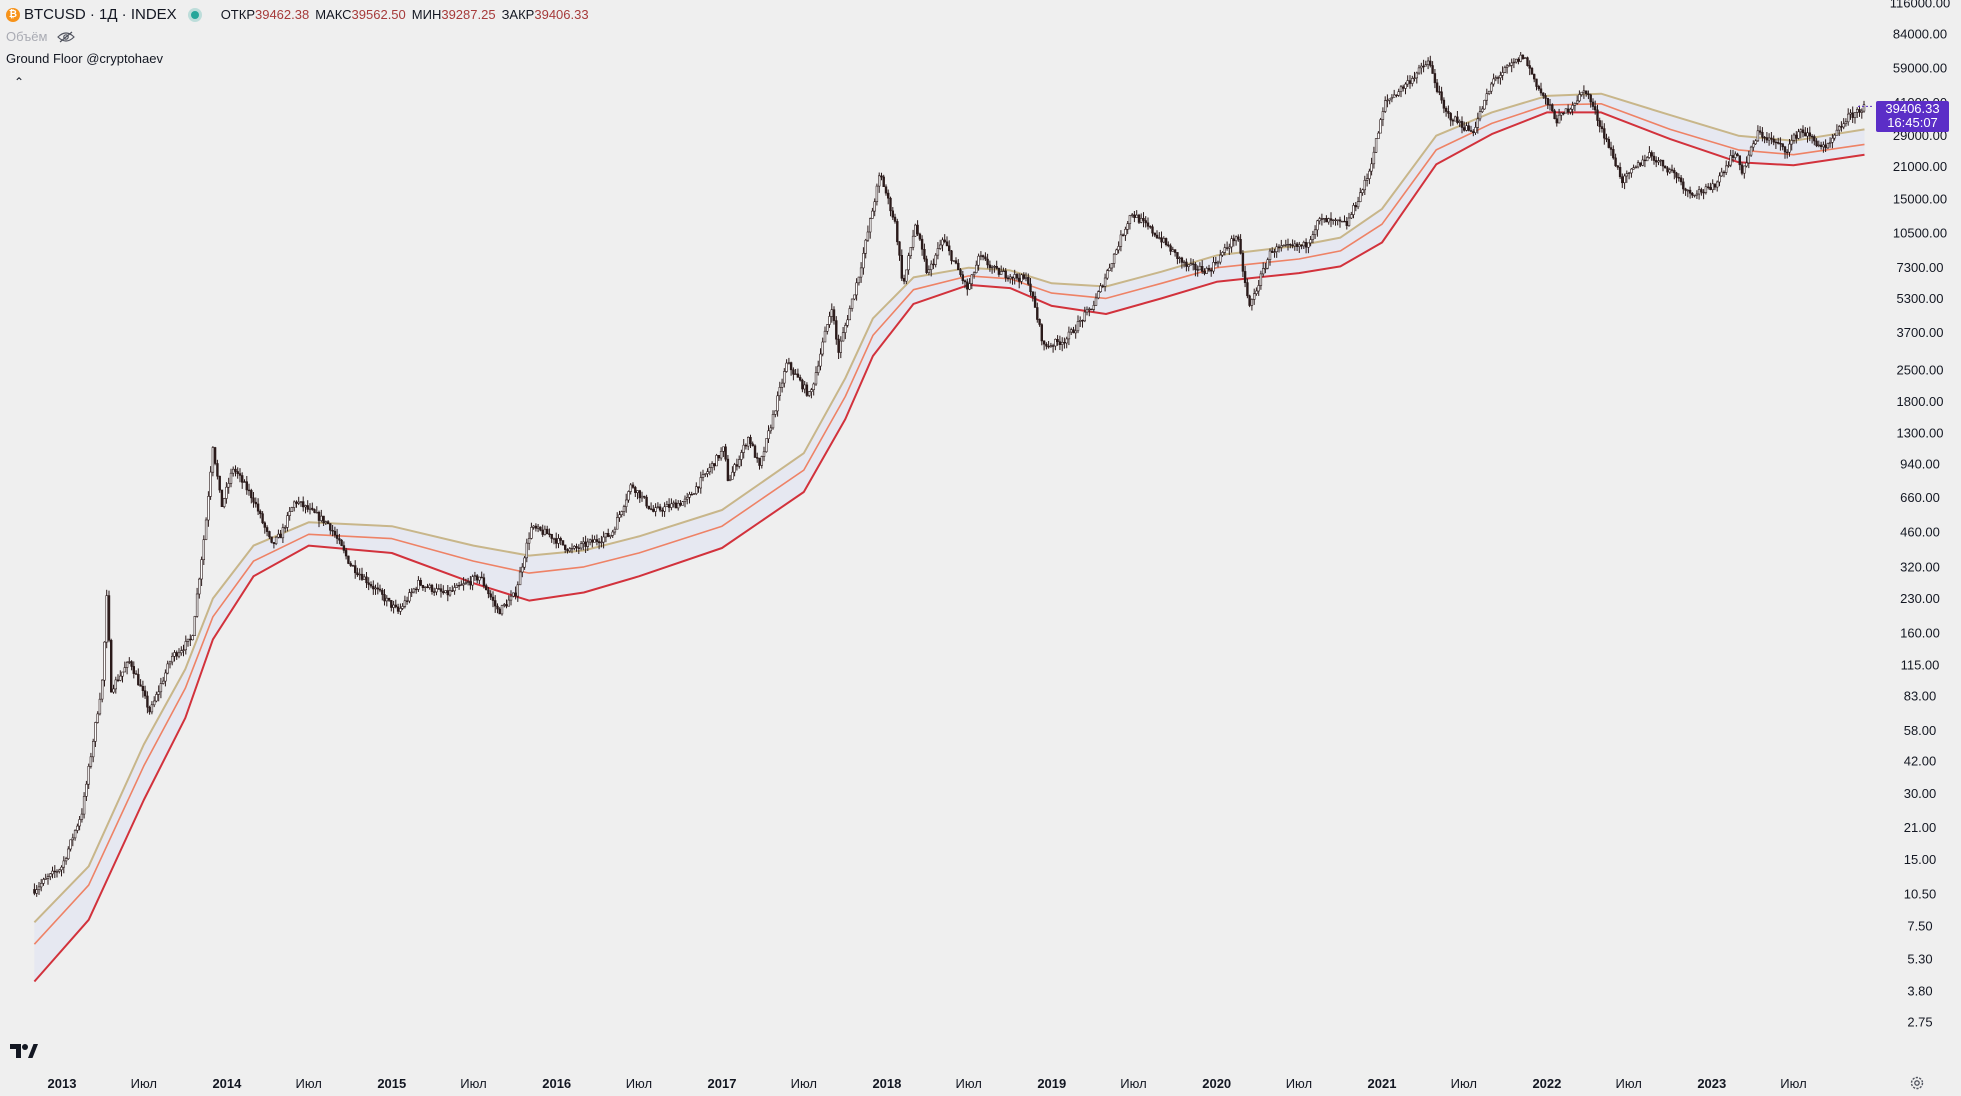  What do you see at coordinates (1912, 122) in the screenshot?
I see `bar-countdown: 16:45:07` at bounding box center [1912, 122].